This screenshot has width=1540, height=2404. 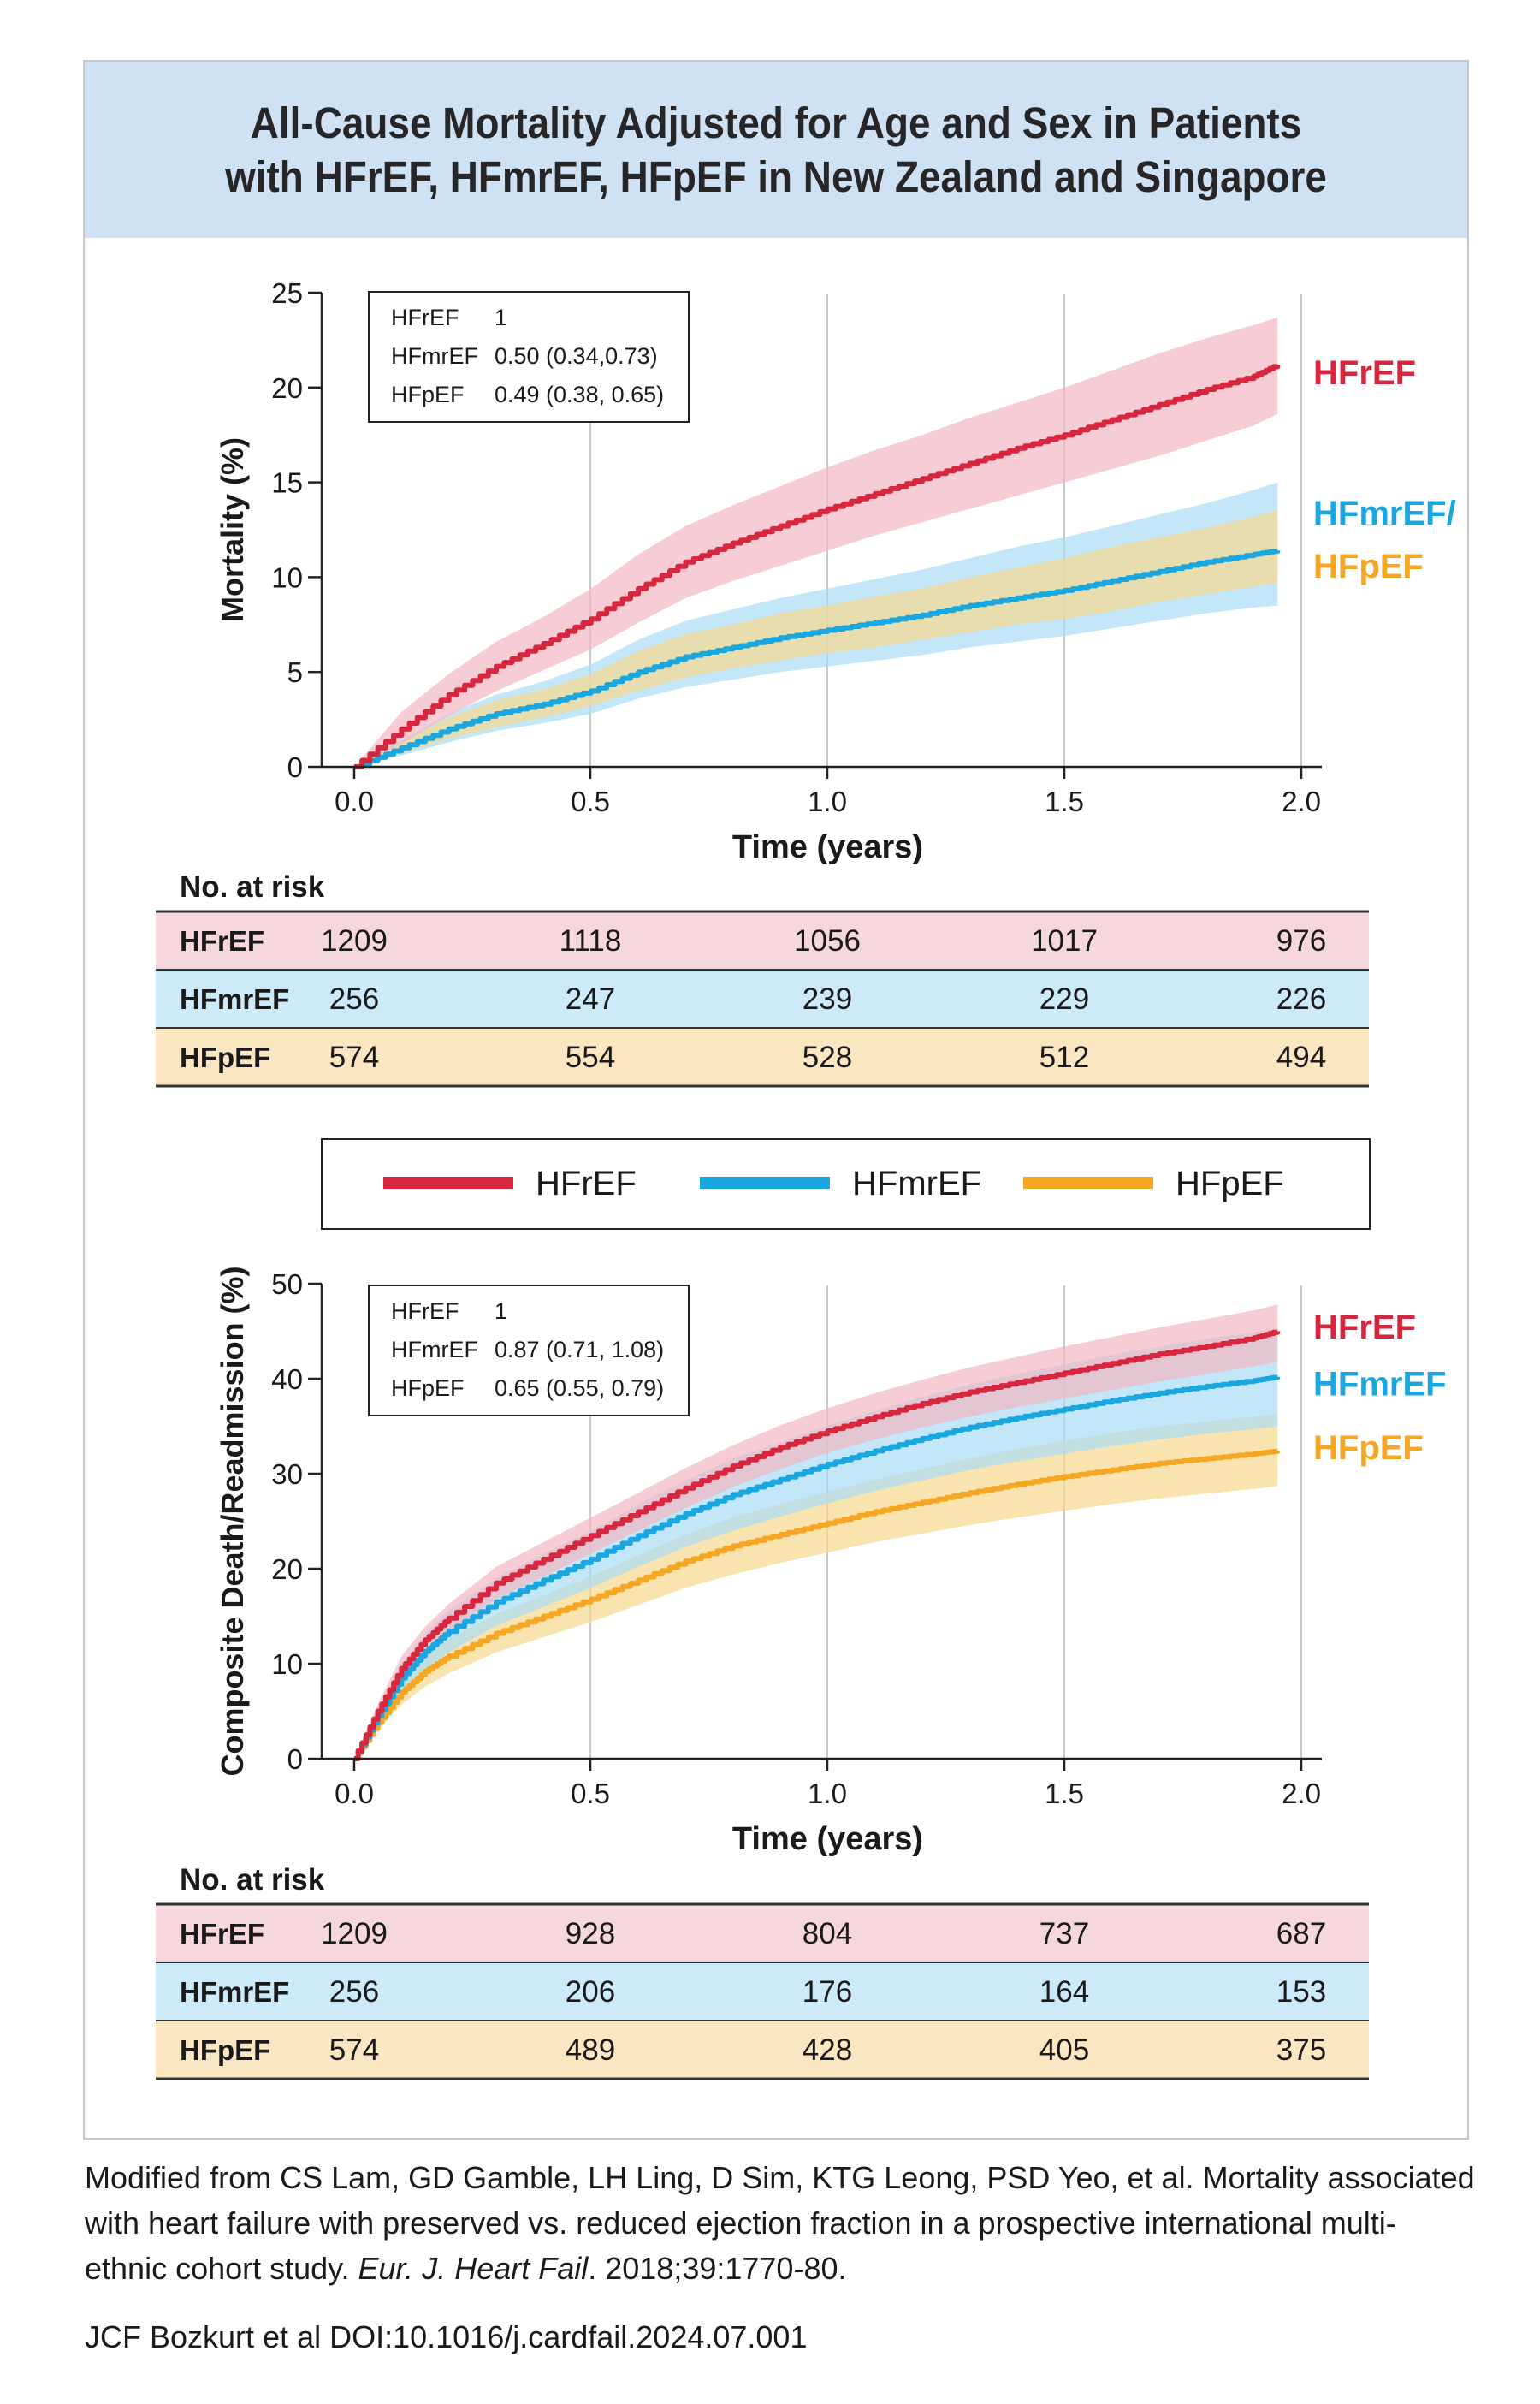 I want to click on legend-label-hfmref: HFmrEF, so click(x=916, y=1184).